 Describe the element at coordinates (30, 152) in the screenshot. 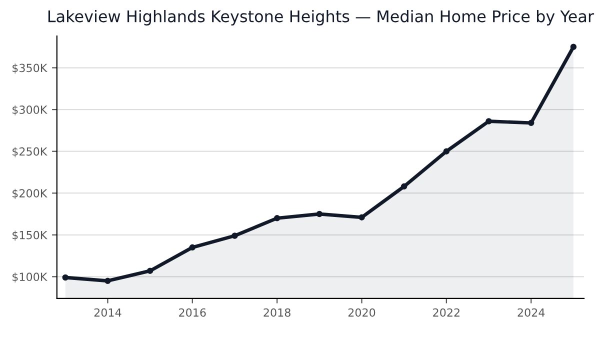

I see `y-tick-label: $250K` at that location.